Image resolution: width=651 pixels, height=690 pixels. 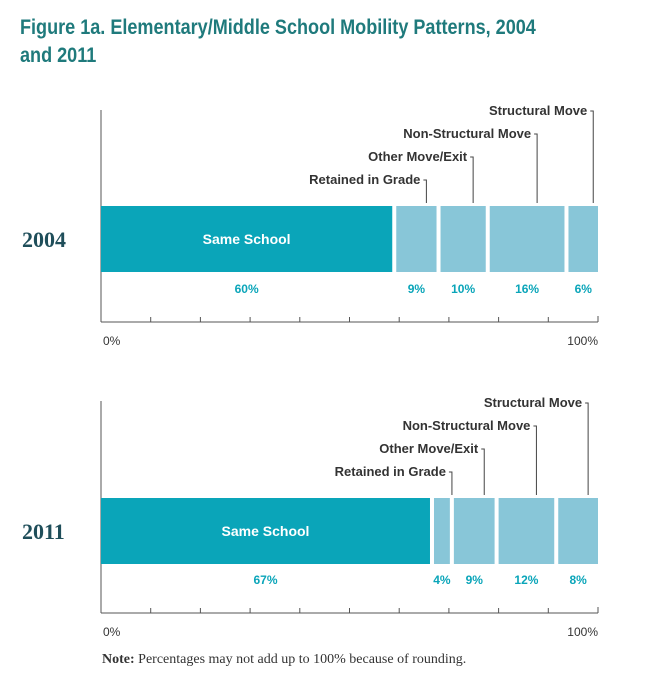 What do you see at coordinates (364, 179) in the screenshot?
I see `callout-label-2004-retained-in-grade: Retained in Grade` at bounding box center [364, 179].